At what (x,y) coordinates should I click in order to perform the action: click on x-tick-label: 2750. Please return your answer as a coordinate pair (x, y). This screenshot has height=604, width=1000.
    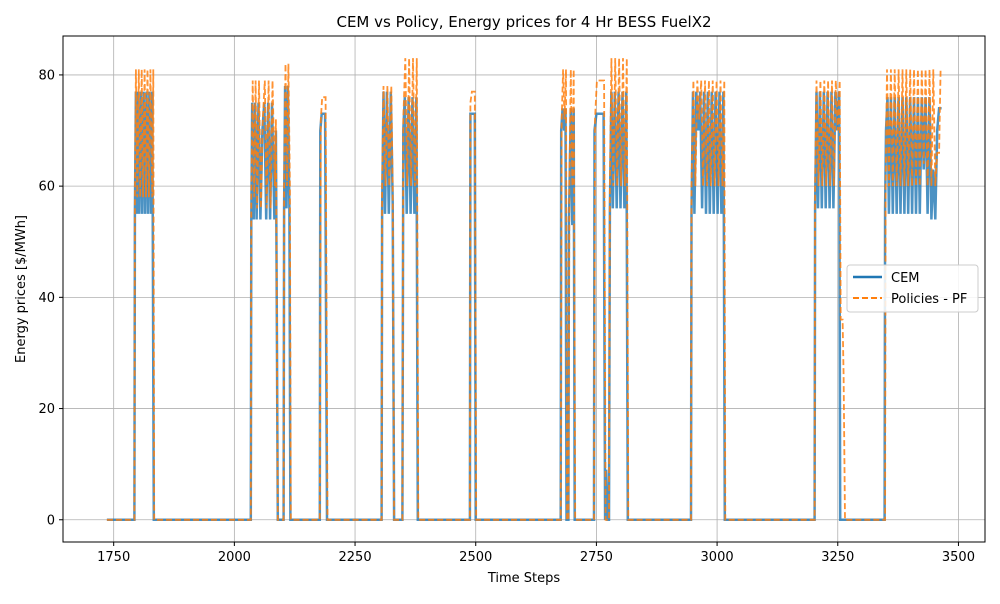
    Looking at the image, I should click on (596, 557).